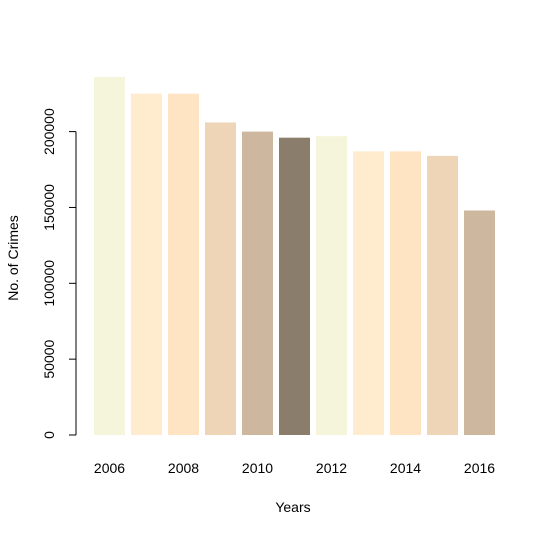 This screenshot has width=550, height=537. I want to click on x-tick-label-2016: 2016, so click(479, 468).